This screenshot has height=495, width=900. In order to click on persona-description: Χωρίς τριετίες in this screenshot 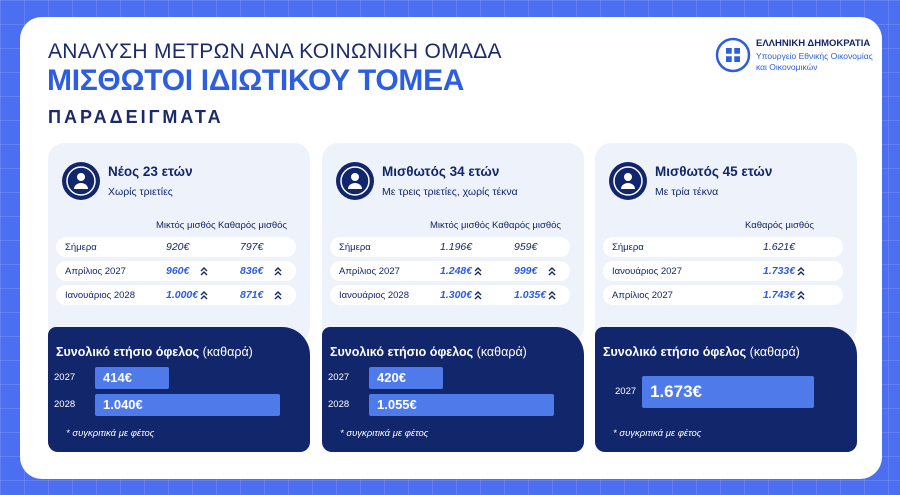, I will do `click(140, 192)`.